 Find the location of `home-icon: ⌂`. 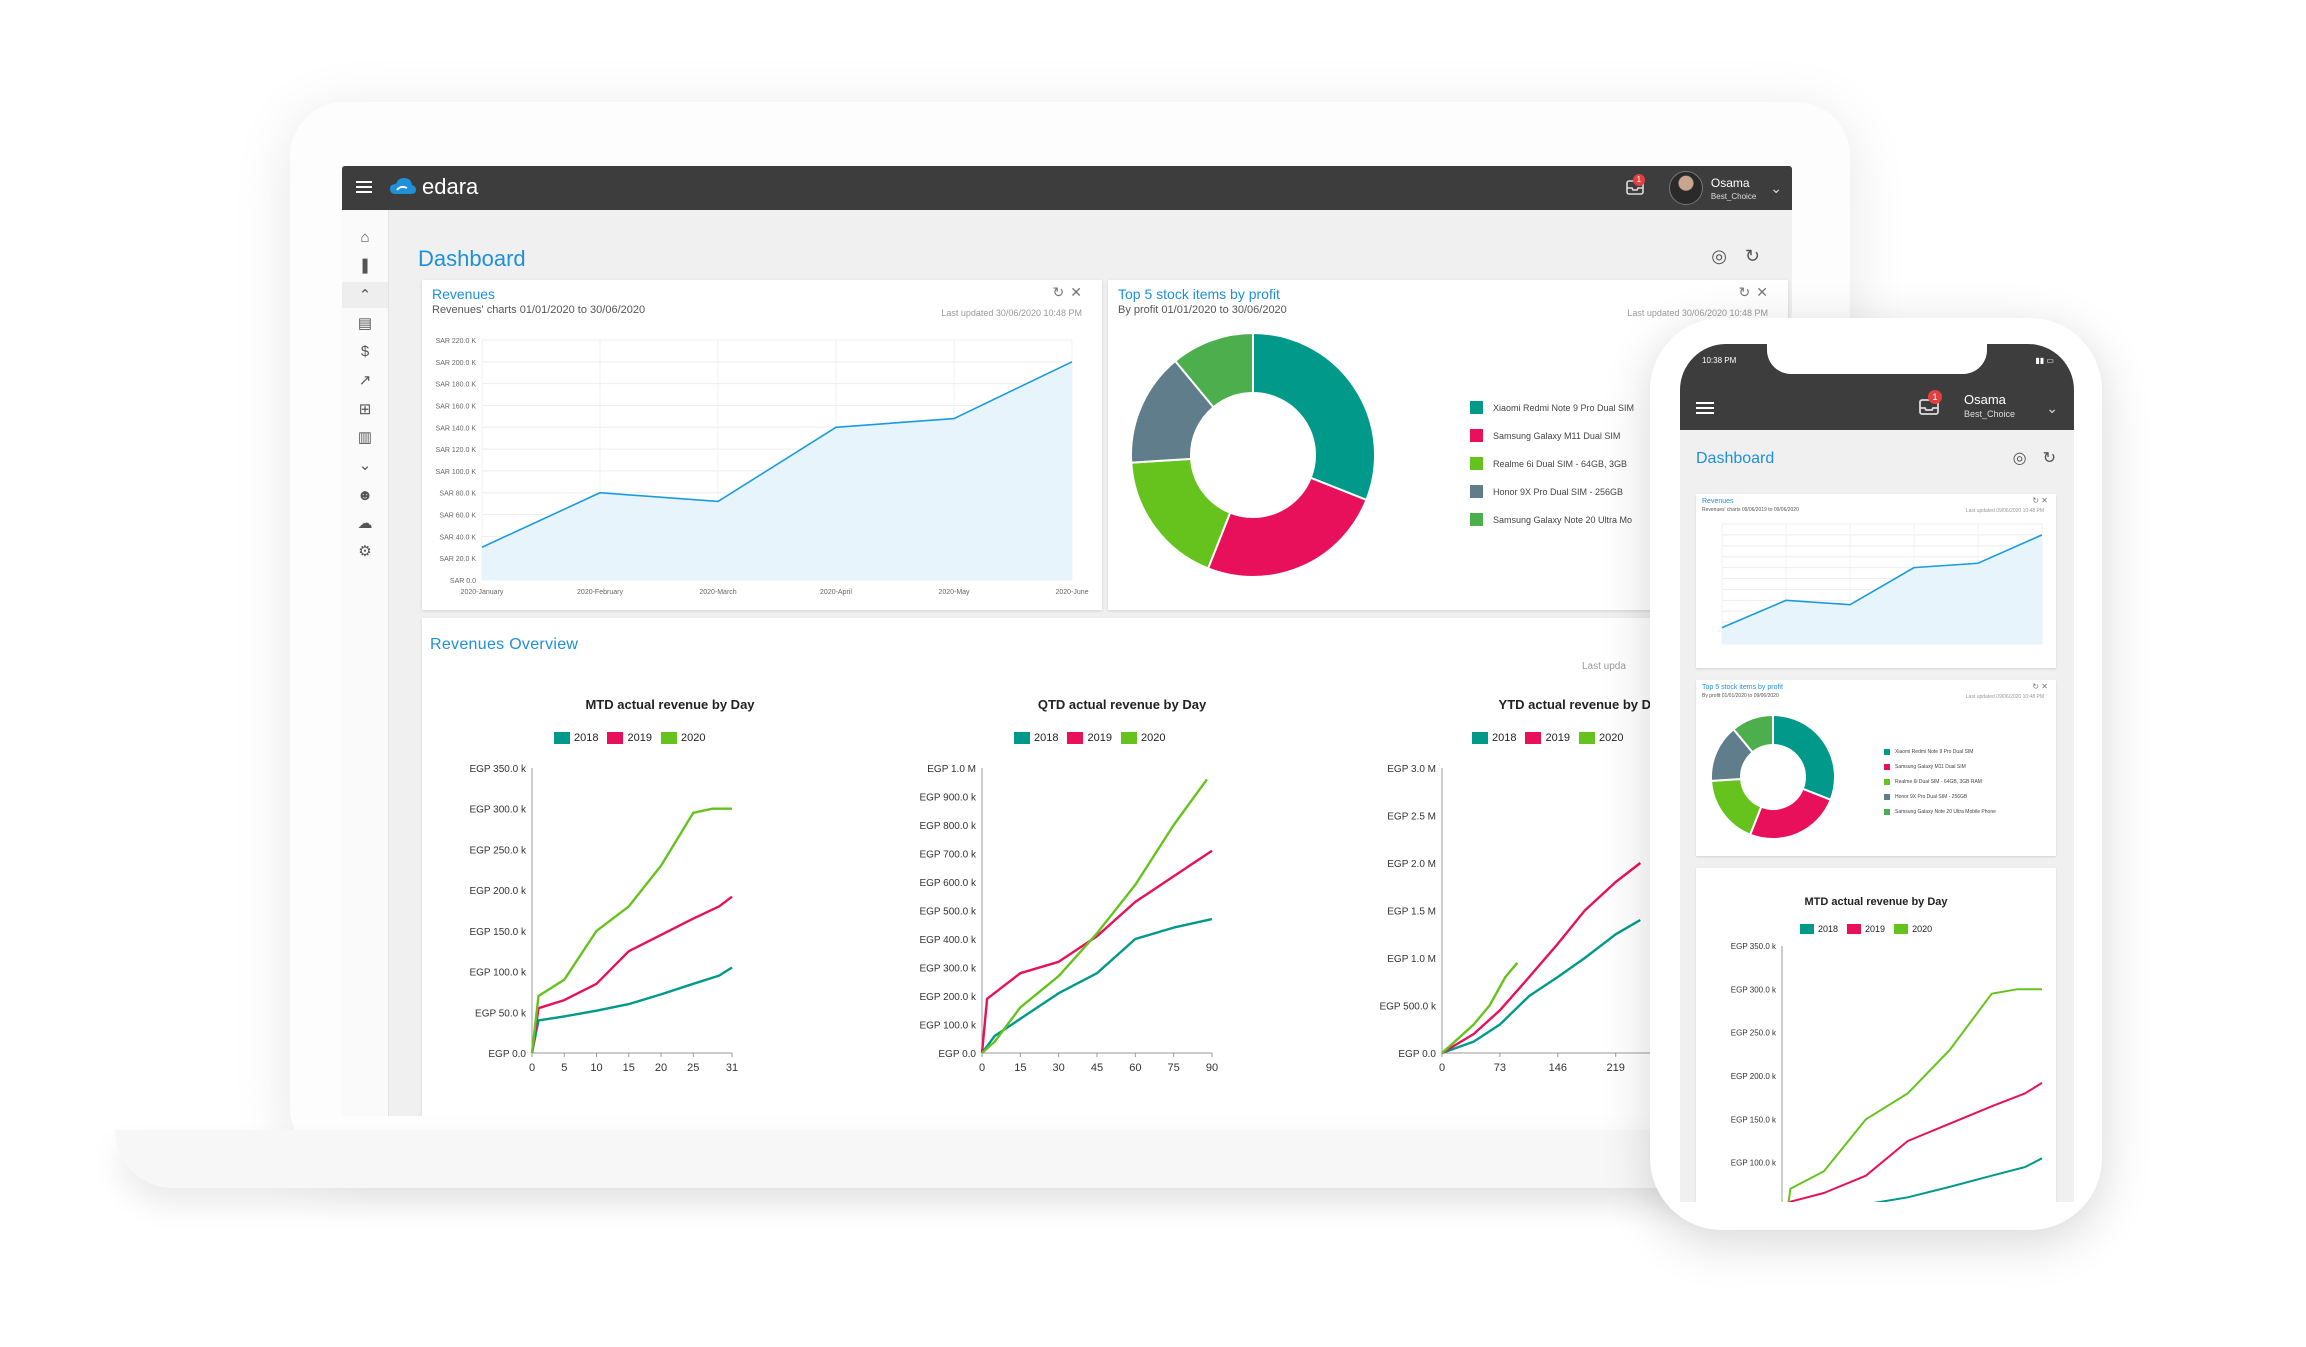

home-icon: ⌂ is located at coordinates (365, 237).